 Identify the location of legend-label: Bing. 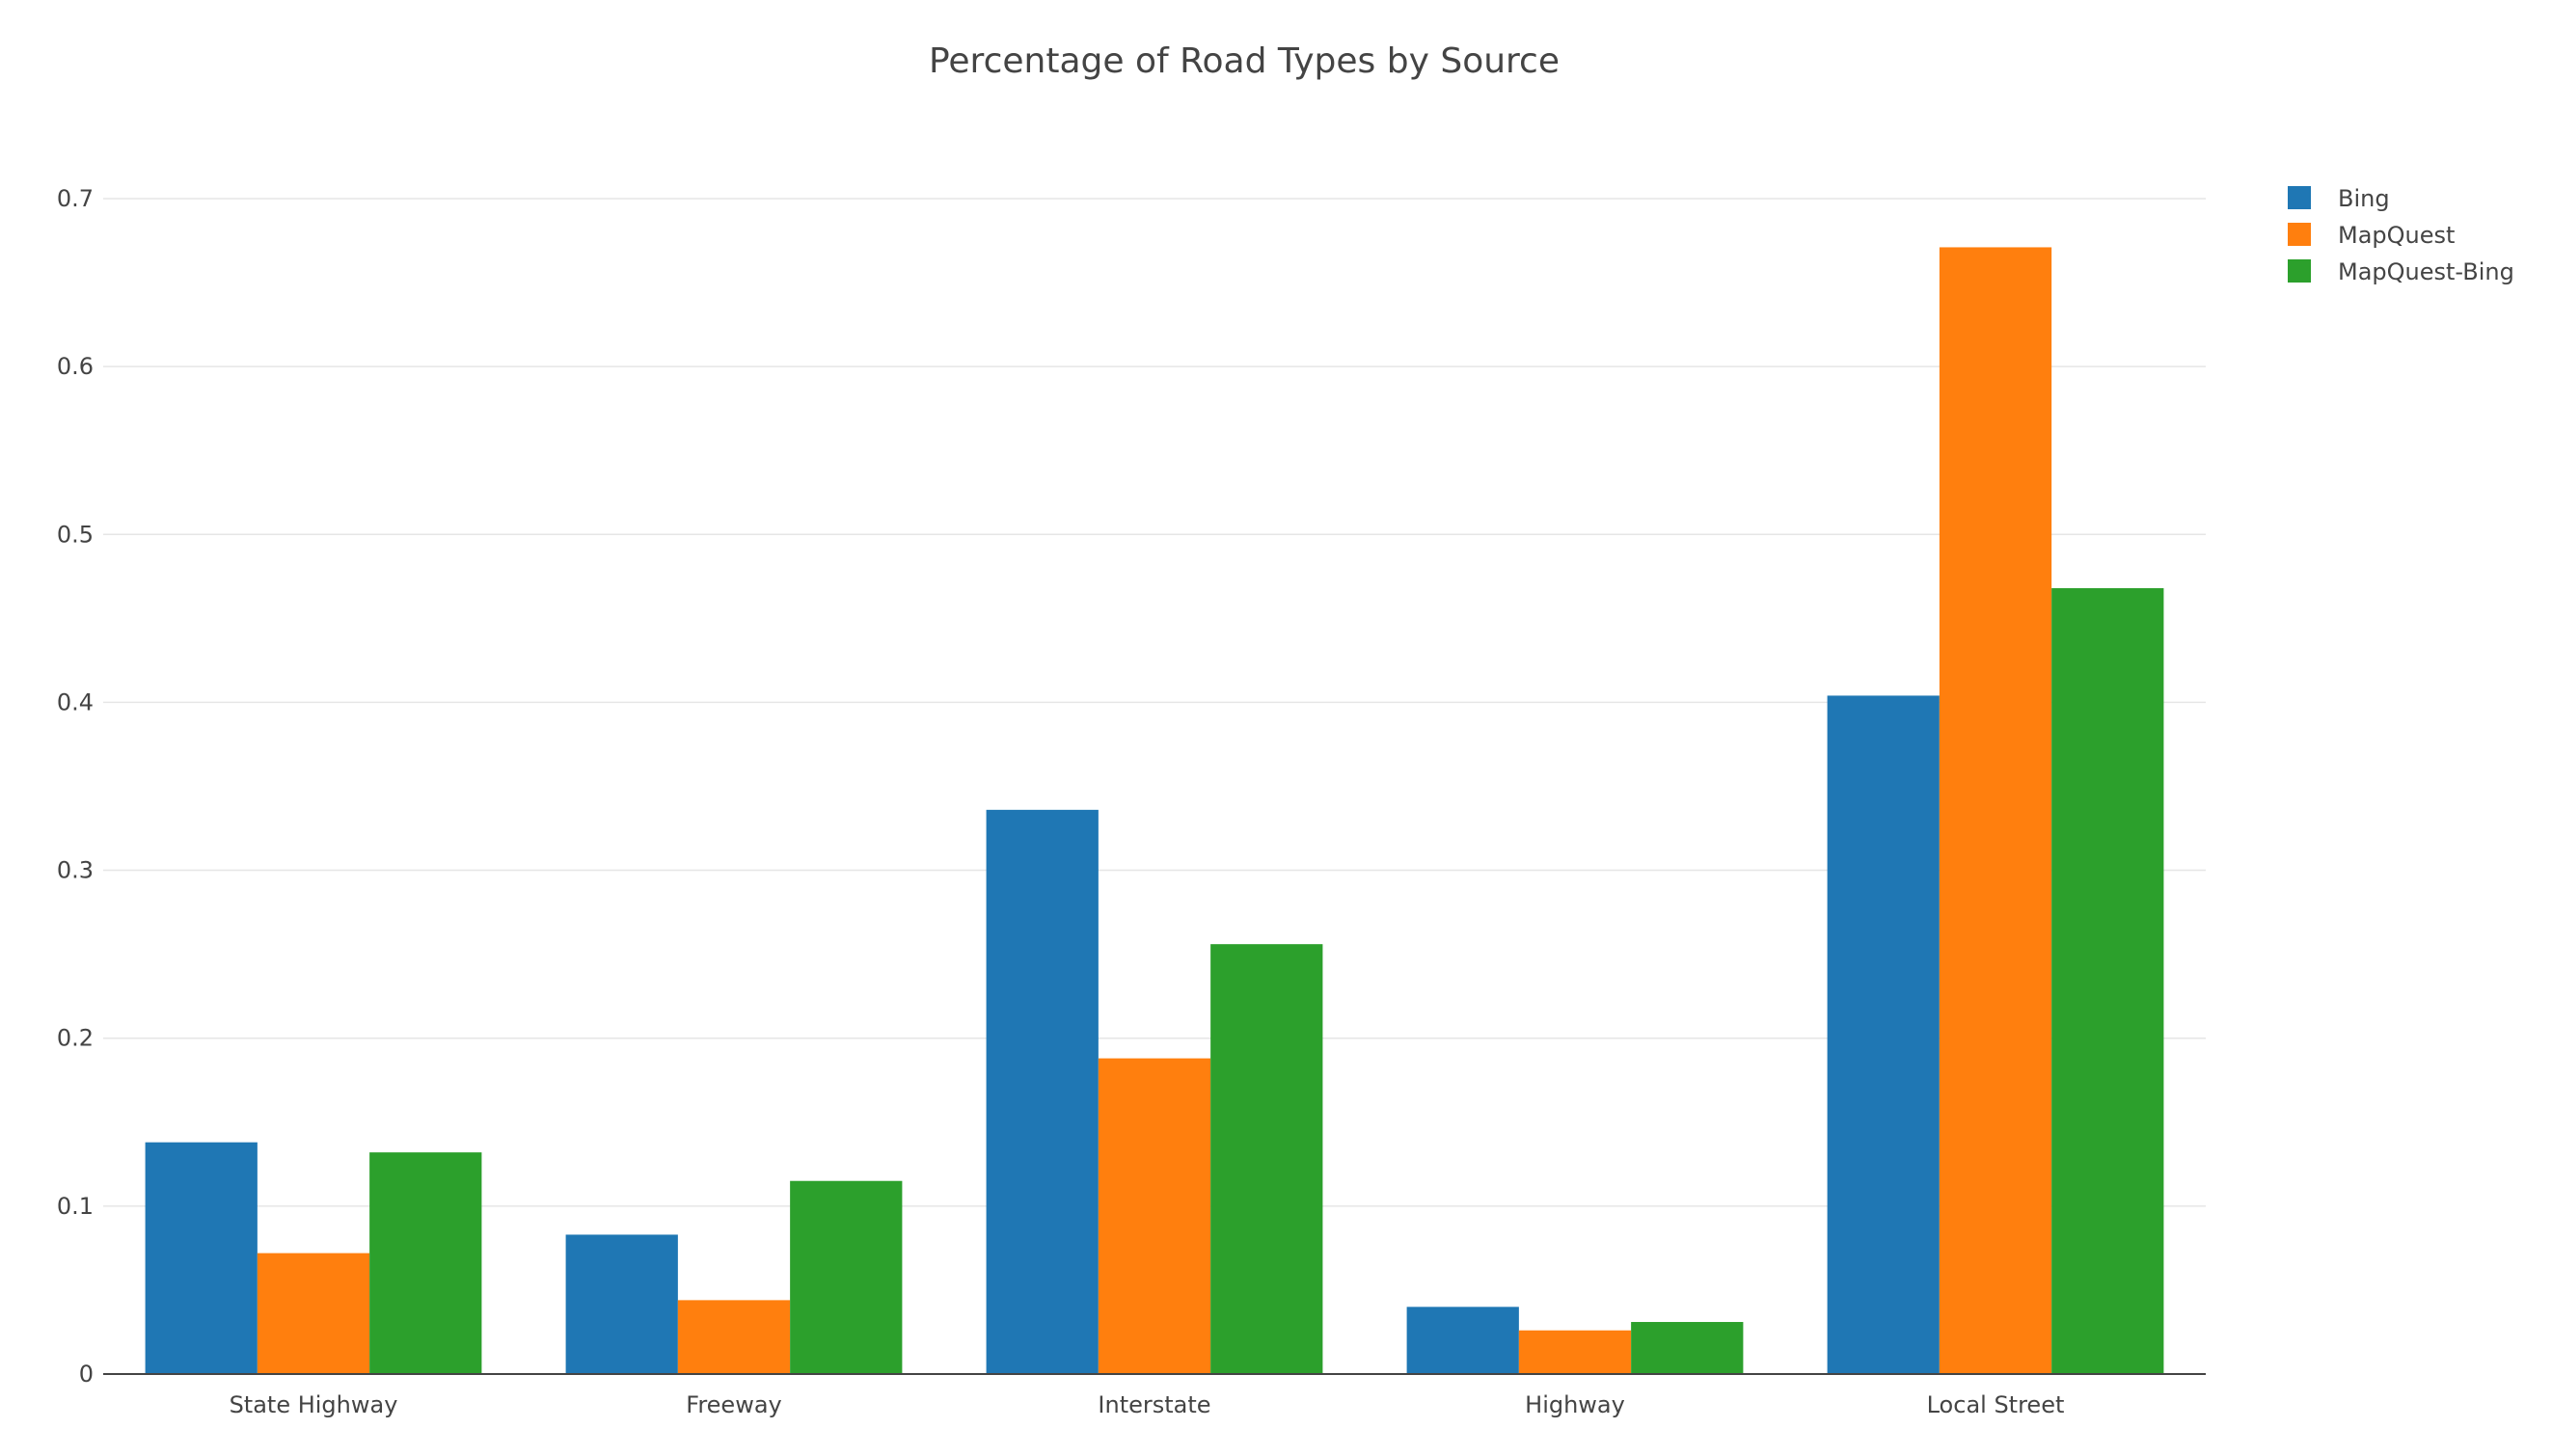
(2364, 198).